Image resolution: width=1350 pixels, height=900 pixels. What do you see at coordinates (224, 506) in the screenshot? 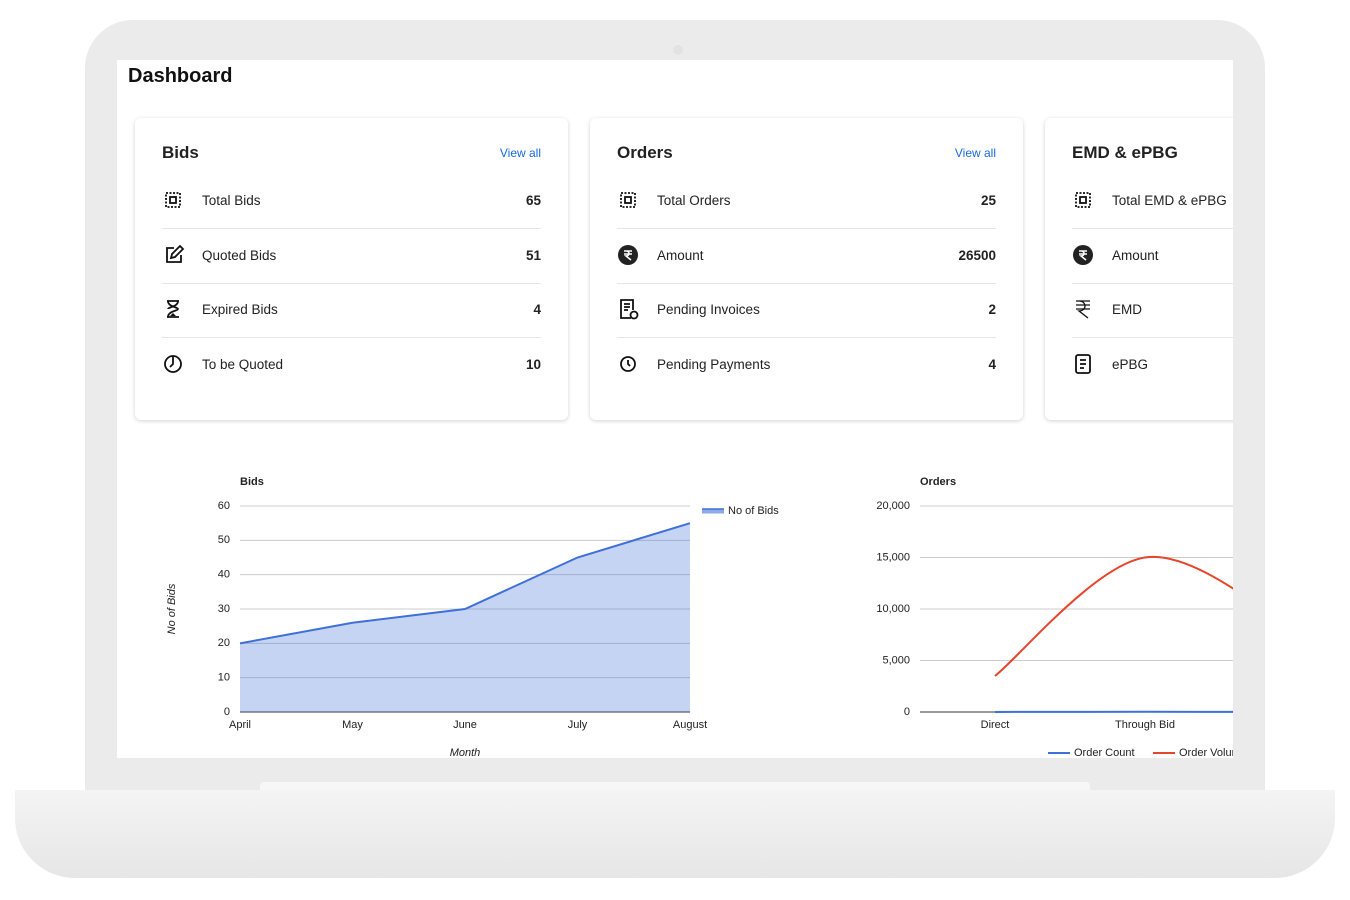
I see `y-tick-label: 60` at bounding box center [224, 506].